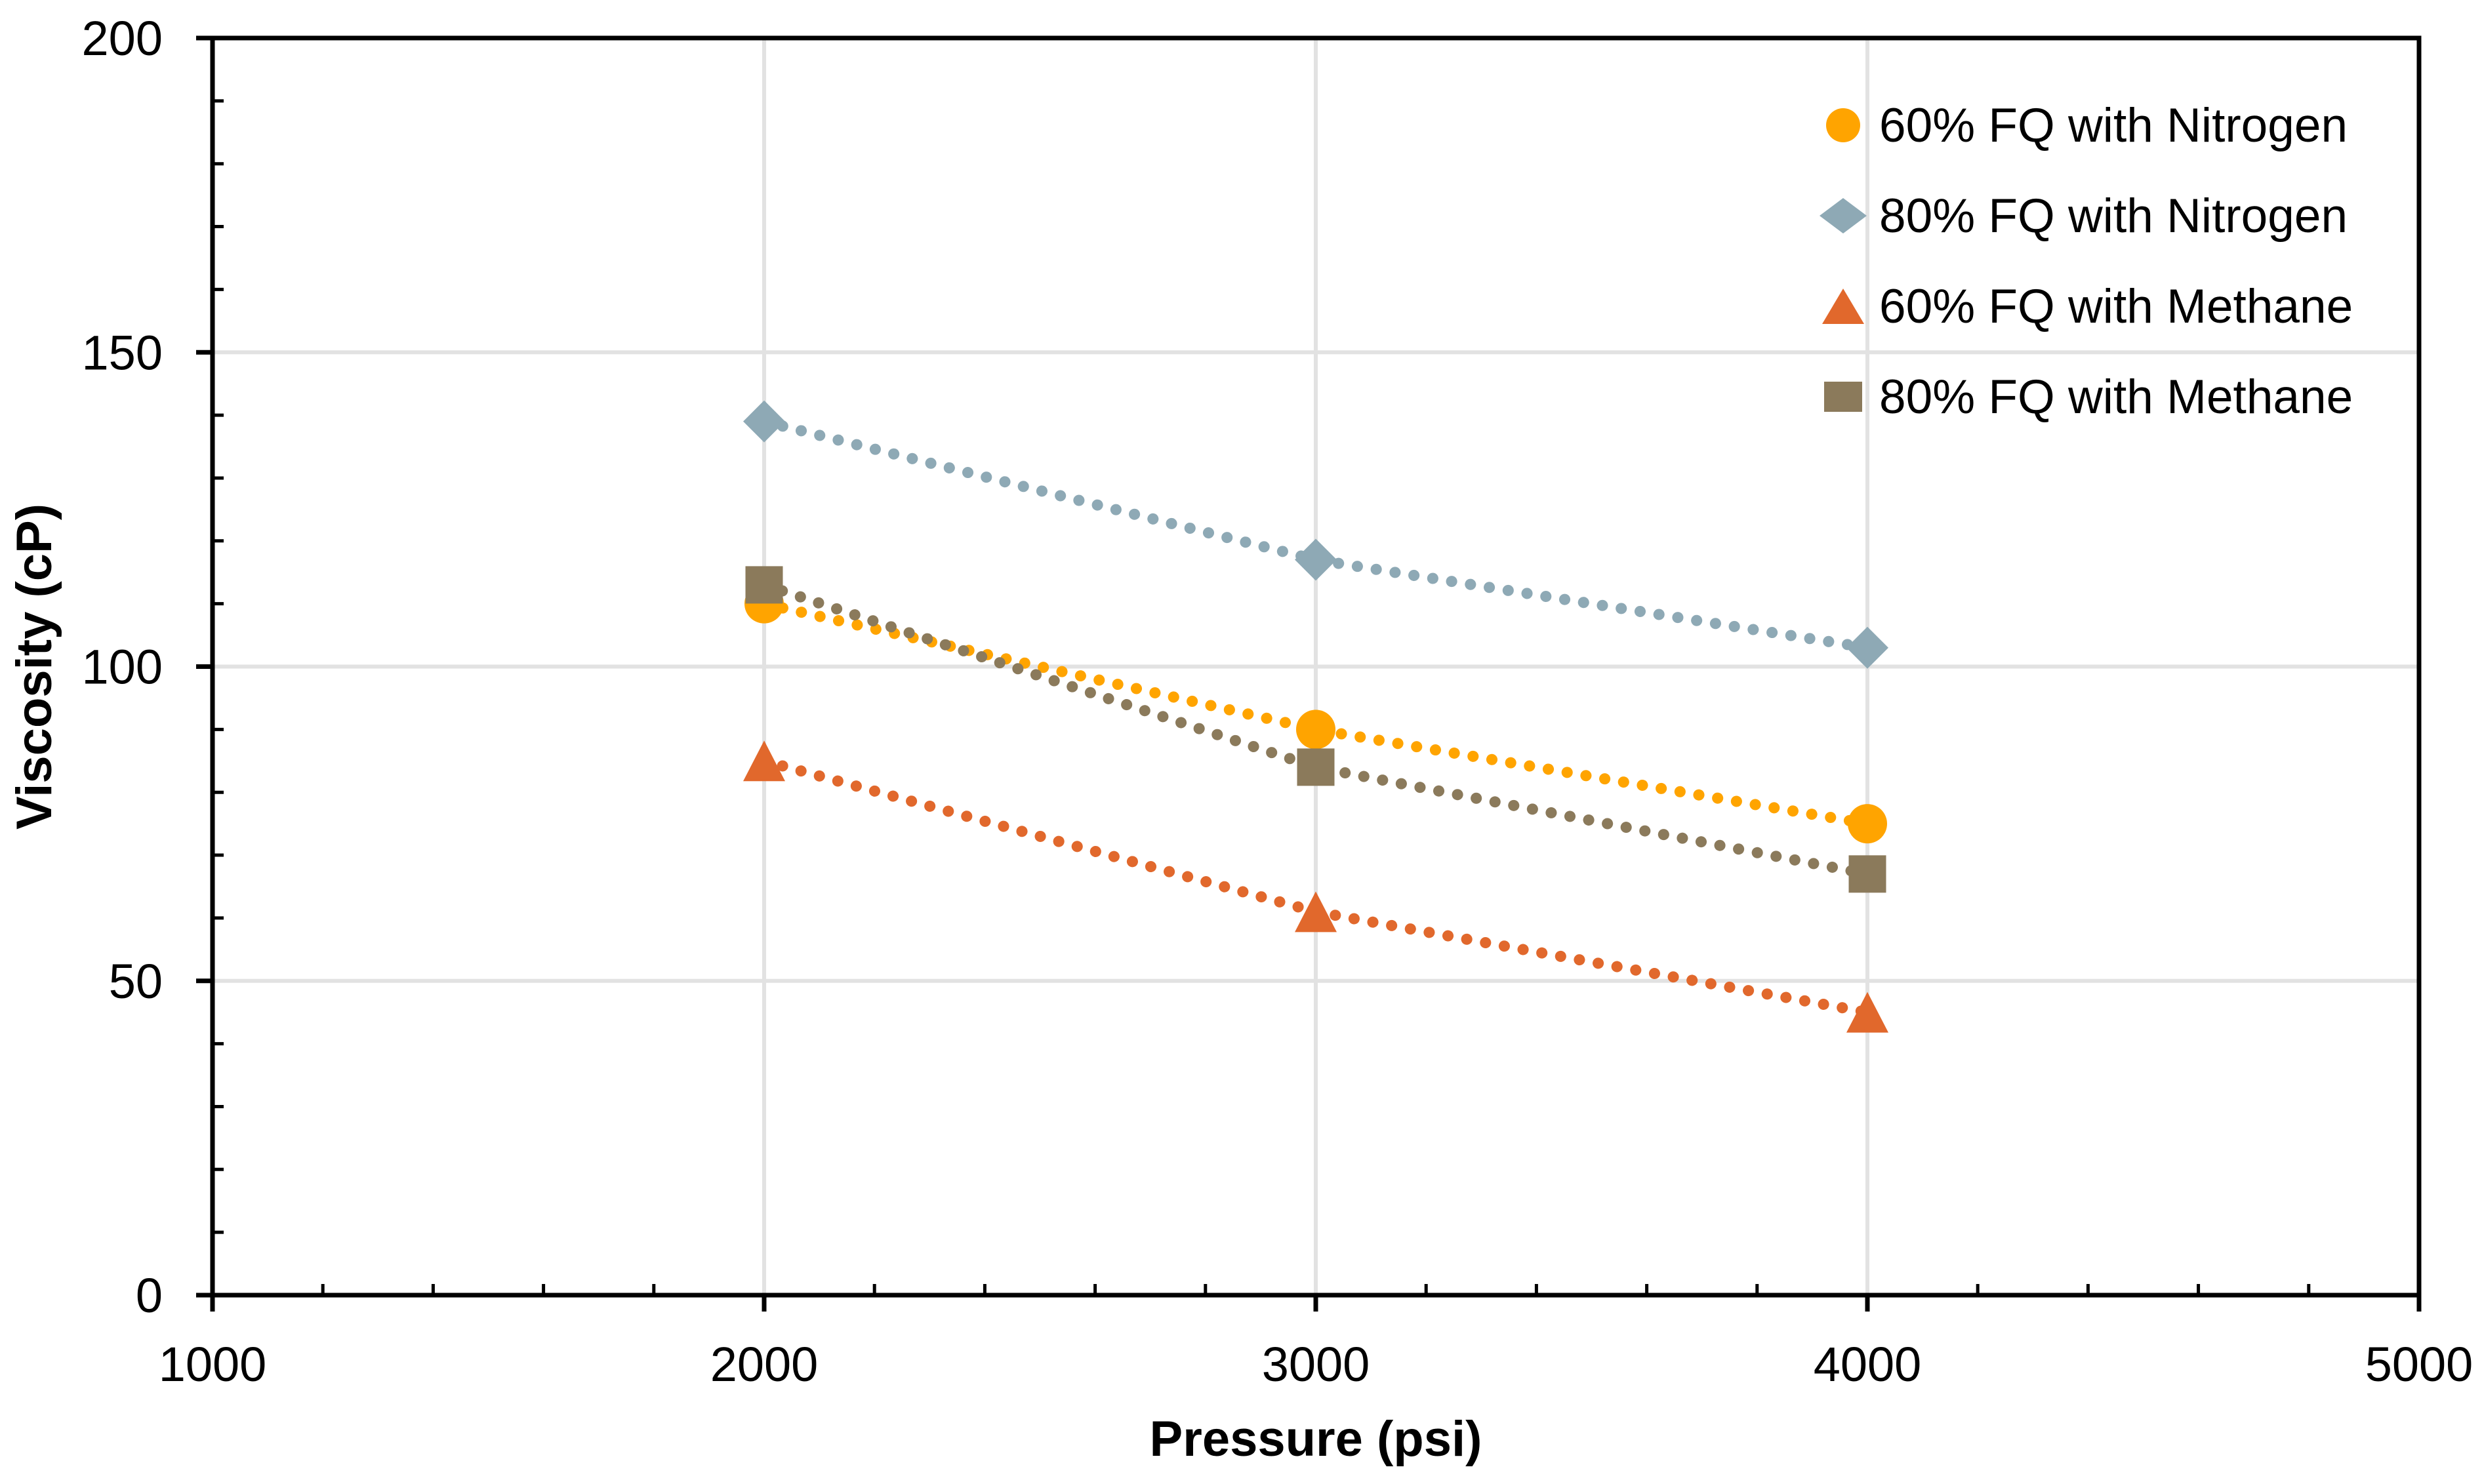  I want to click on x-tick-label-1000: 1000, so click(213, 1364).